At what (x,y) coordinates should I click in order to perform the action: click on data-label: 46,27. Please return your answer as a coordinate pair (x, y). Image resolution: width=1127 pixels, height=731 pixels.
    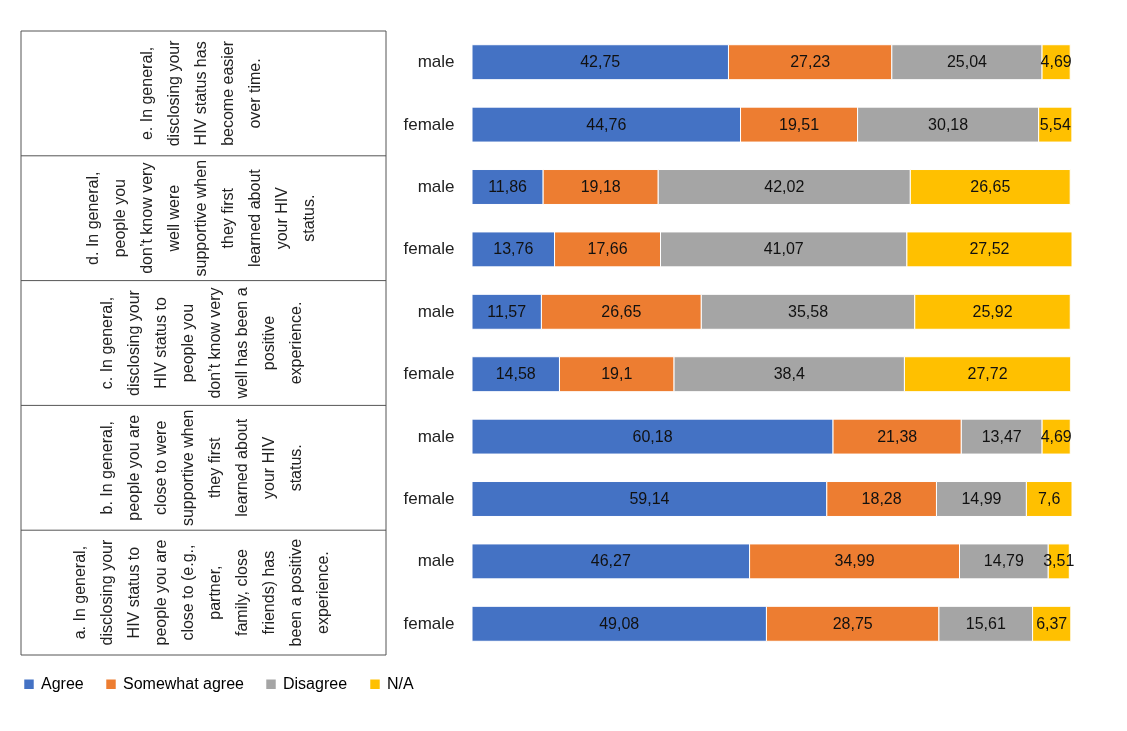
    Looking at the image, I should click on (610, 561).